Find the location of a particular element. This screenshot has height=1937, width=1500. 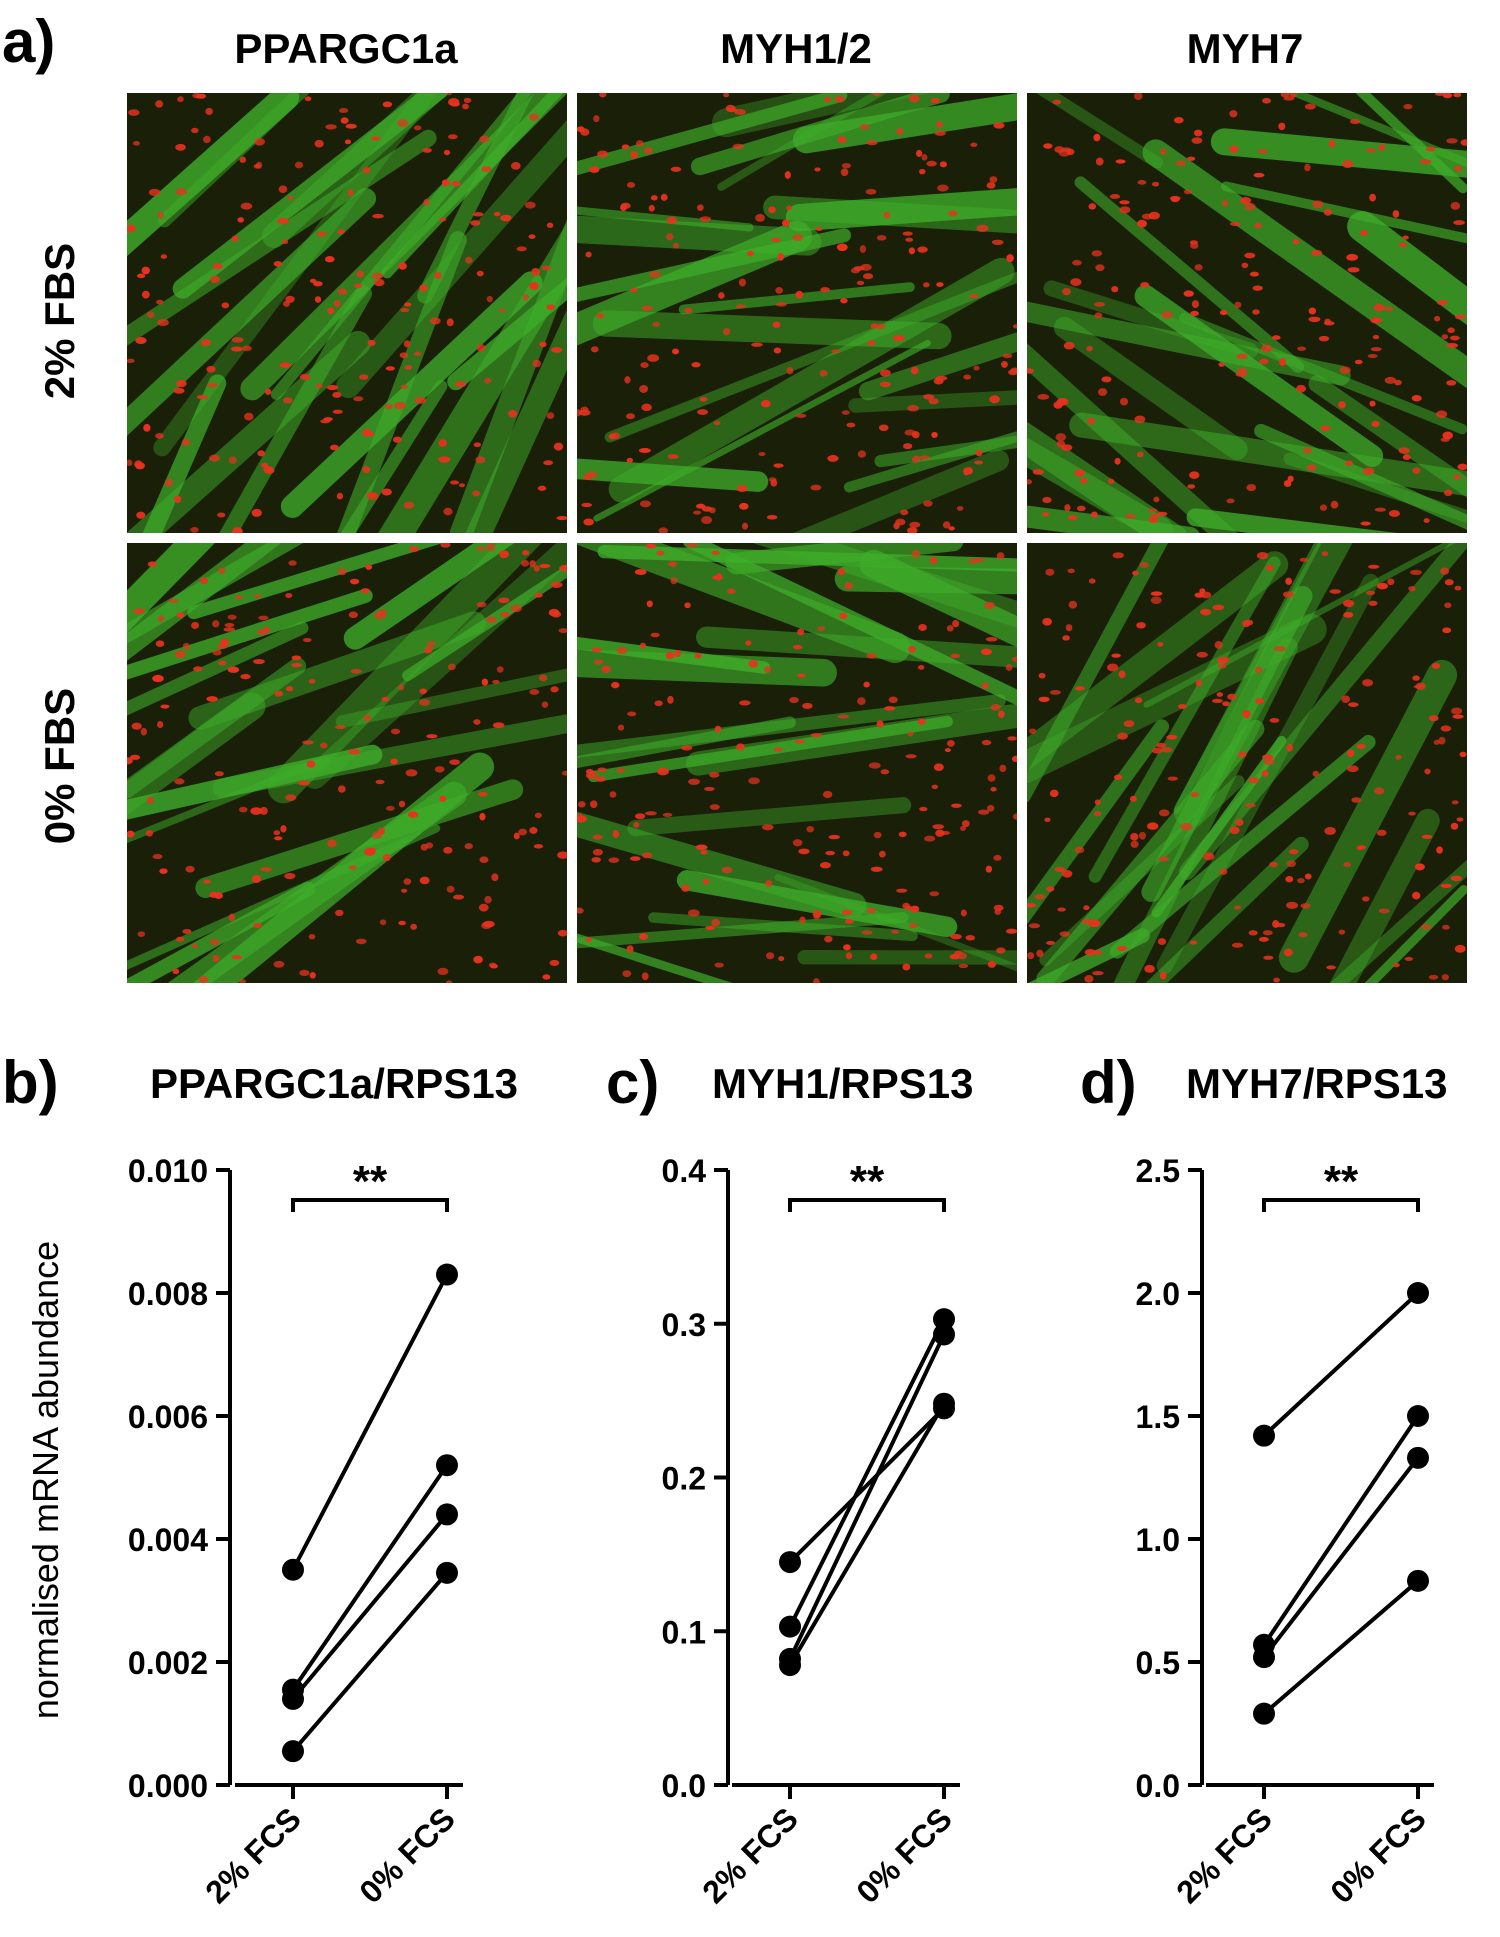

y-tick-label: 0.002 is located at coordinates (168, 1663).